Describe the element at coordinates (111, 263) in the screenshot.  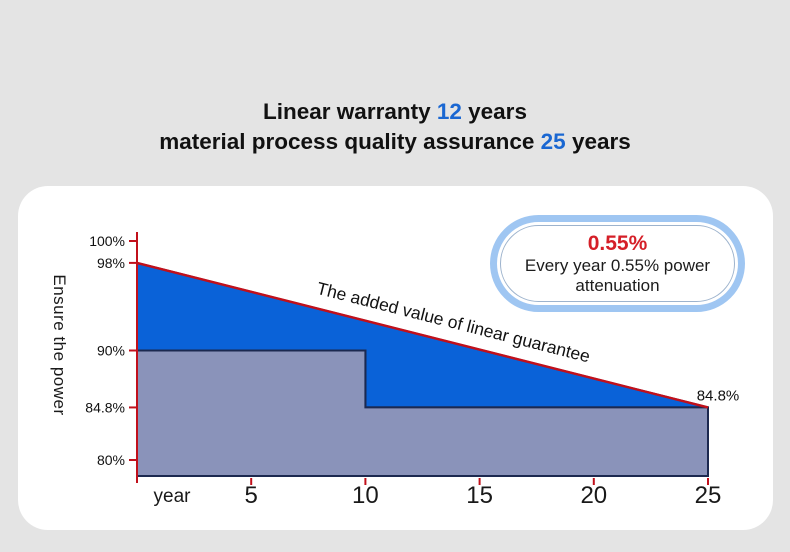
I see `y-tick-label: 98%` at that location.